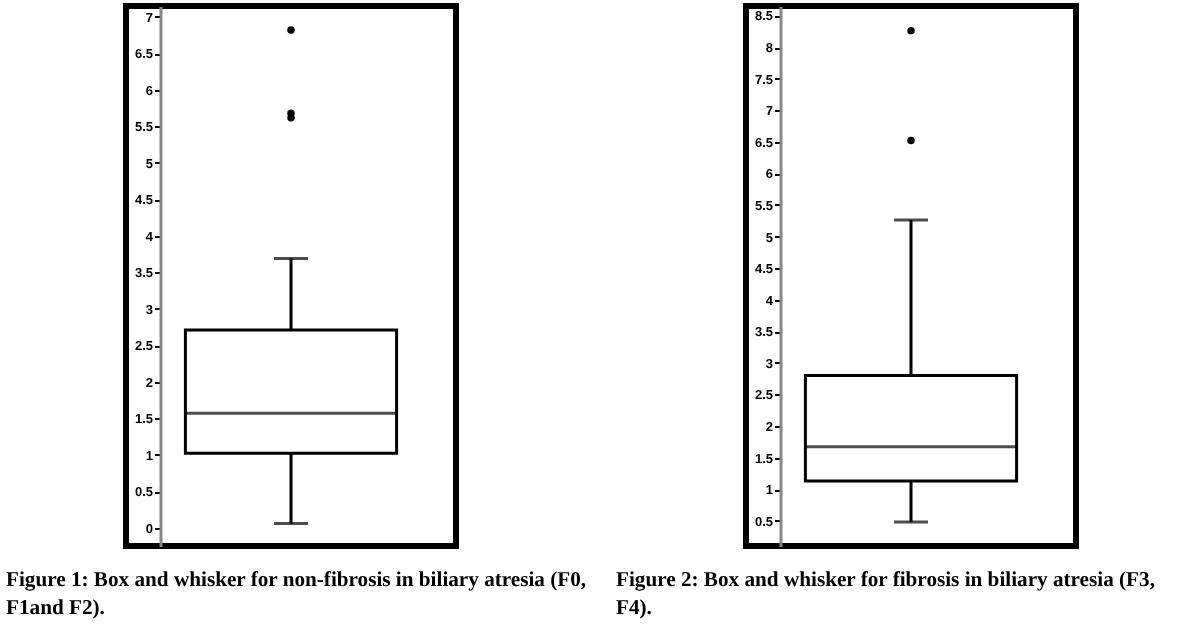 Image resolution: width=1200 pixels, height=624 pixels. What do you see at coordinates (885, 596) in the screenshot?
I see `caption: Figure 2: Box and whisker for fibrosis in biliary atresia (F3, F4).` at bounding box center [885, 596].